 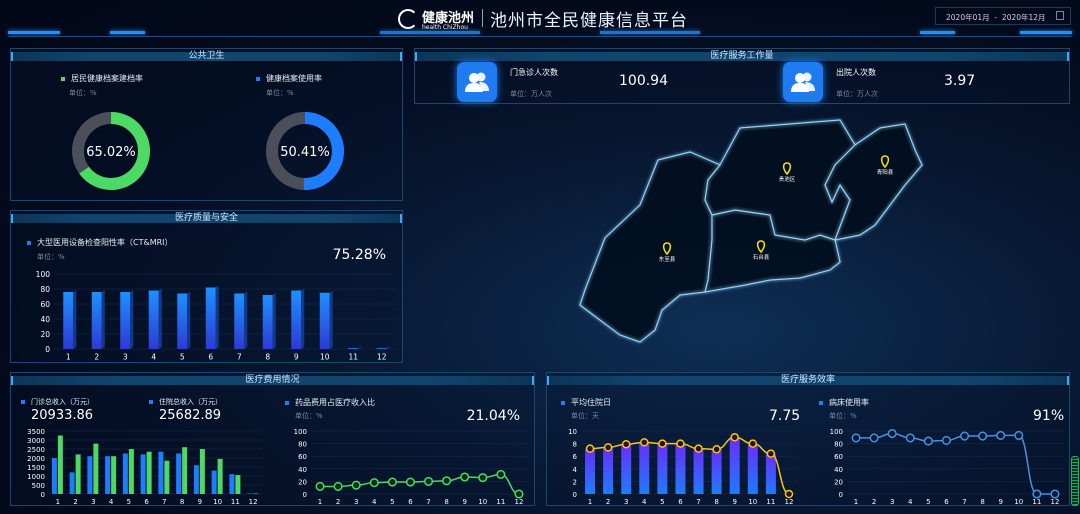 I want to click on metric-value: 75.28%, so click(x=359, y=255).